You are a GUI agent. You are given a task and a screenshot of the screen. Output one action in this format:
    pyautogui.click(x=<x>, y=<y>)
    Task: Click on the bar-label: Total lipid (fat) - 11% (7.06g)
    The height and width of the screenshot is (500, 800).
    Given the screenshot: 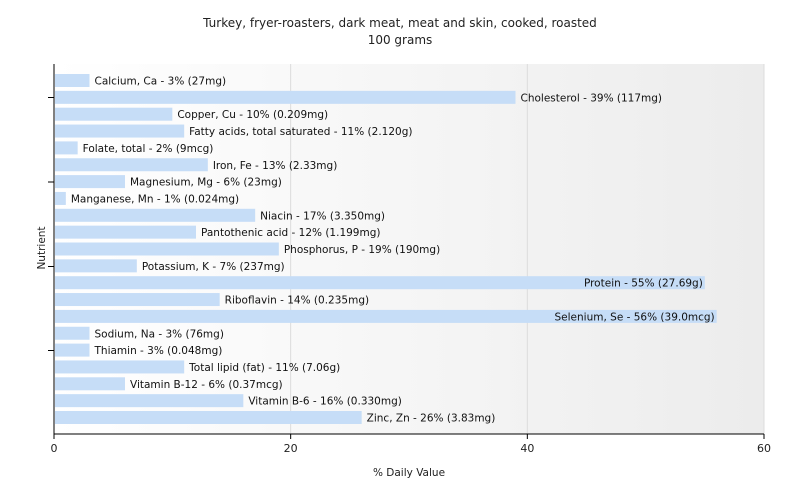 What is the action you would take?
    pyautogui.click(x=264, y=368)
    